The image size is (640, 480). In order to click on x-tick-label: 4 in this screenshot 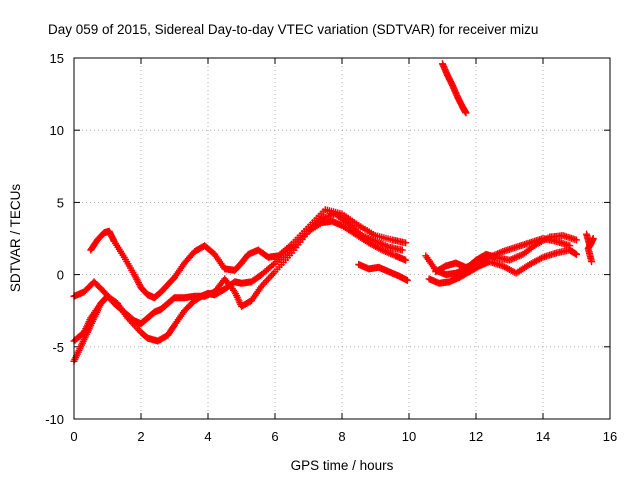, I will do `click(207, 436)`.